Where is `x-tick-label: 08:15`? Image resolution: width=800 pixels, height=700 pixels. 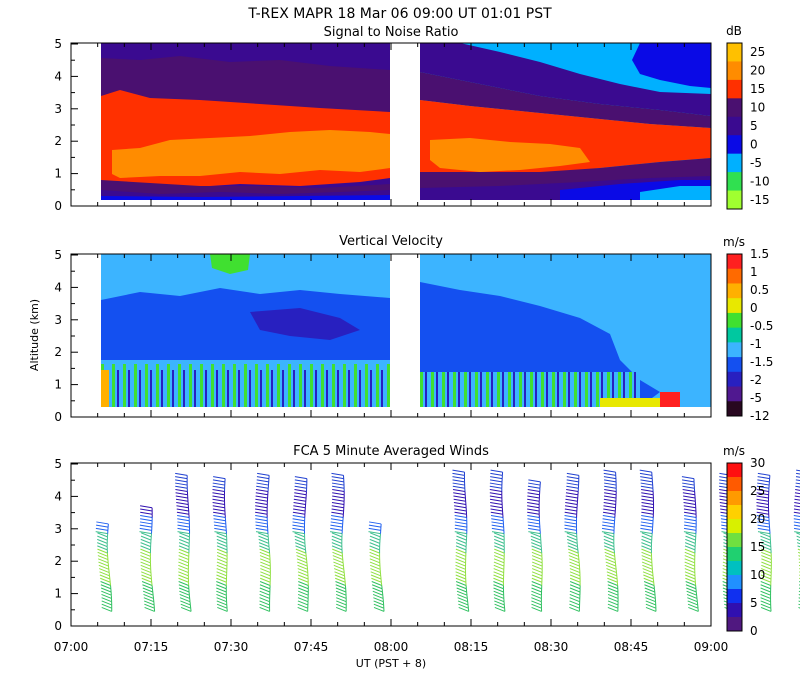
x-tick-label: 08:15 is located at coordinates (471, 647).